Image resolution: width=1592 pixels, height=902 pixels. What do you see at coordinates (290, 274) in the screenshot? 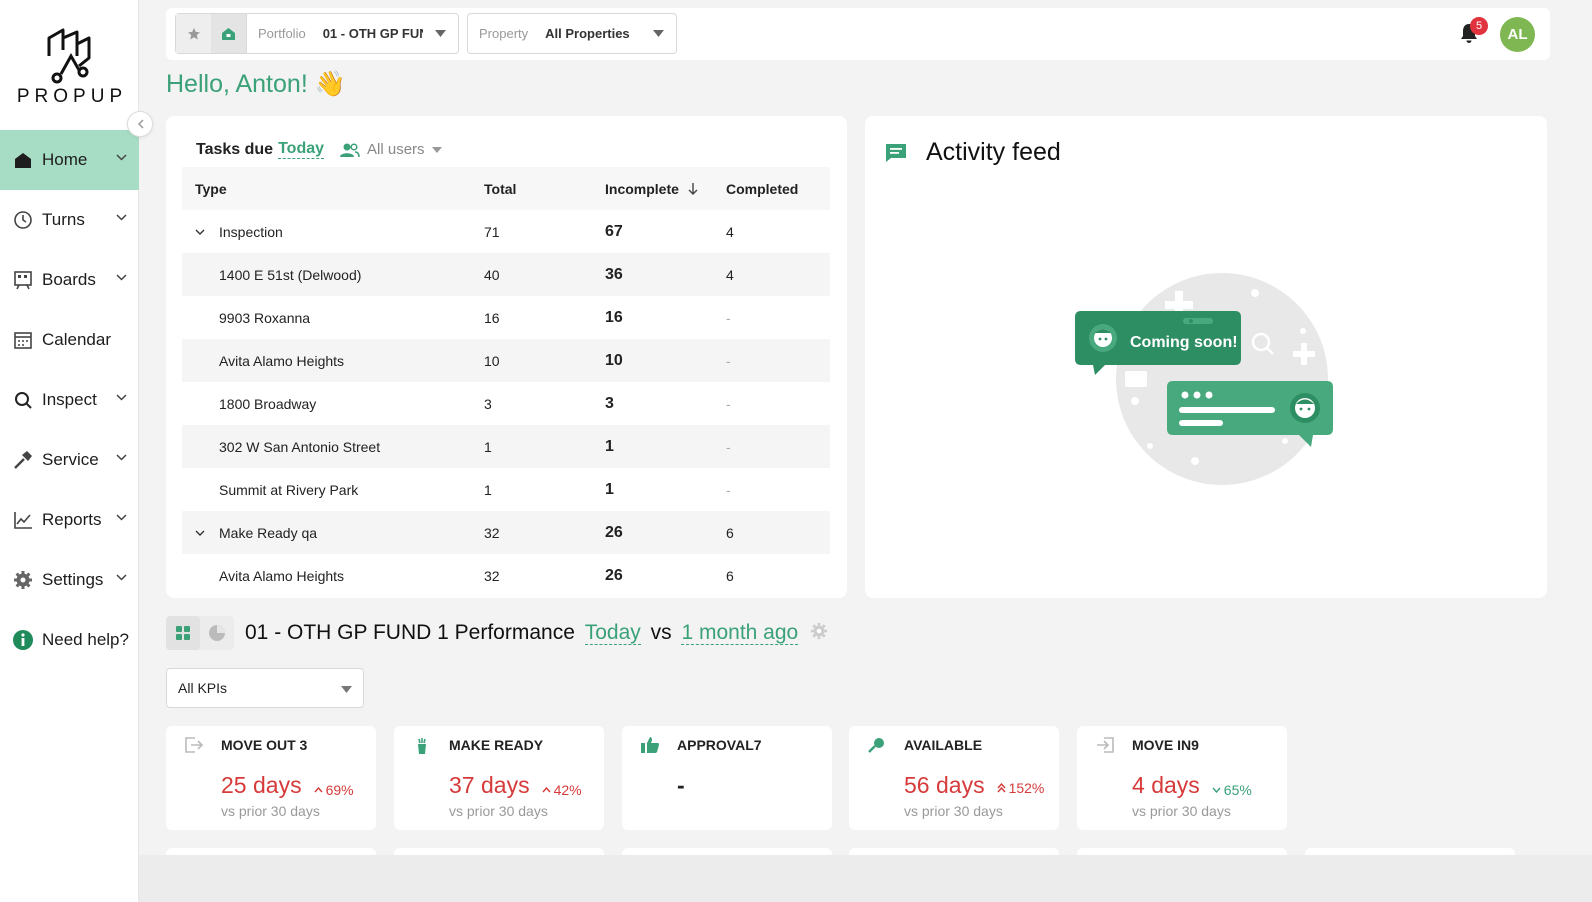
I see `row-type: 1400 E 51st (Delwood)` at bounding box center [290, 274].